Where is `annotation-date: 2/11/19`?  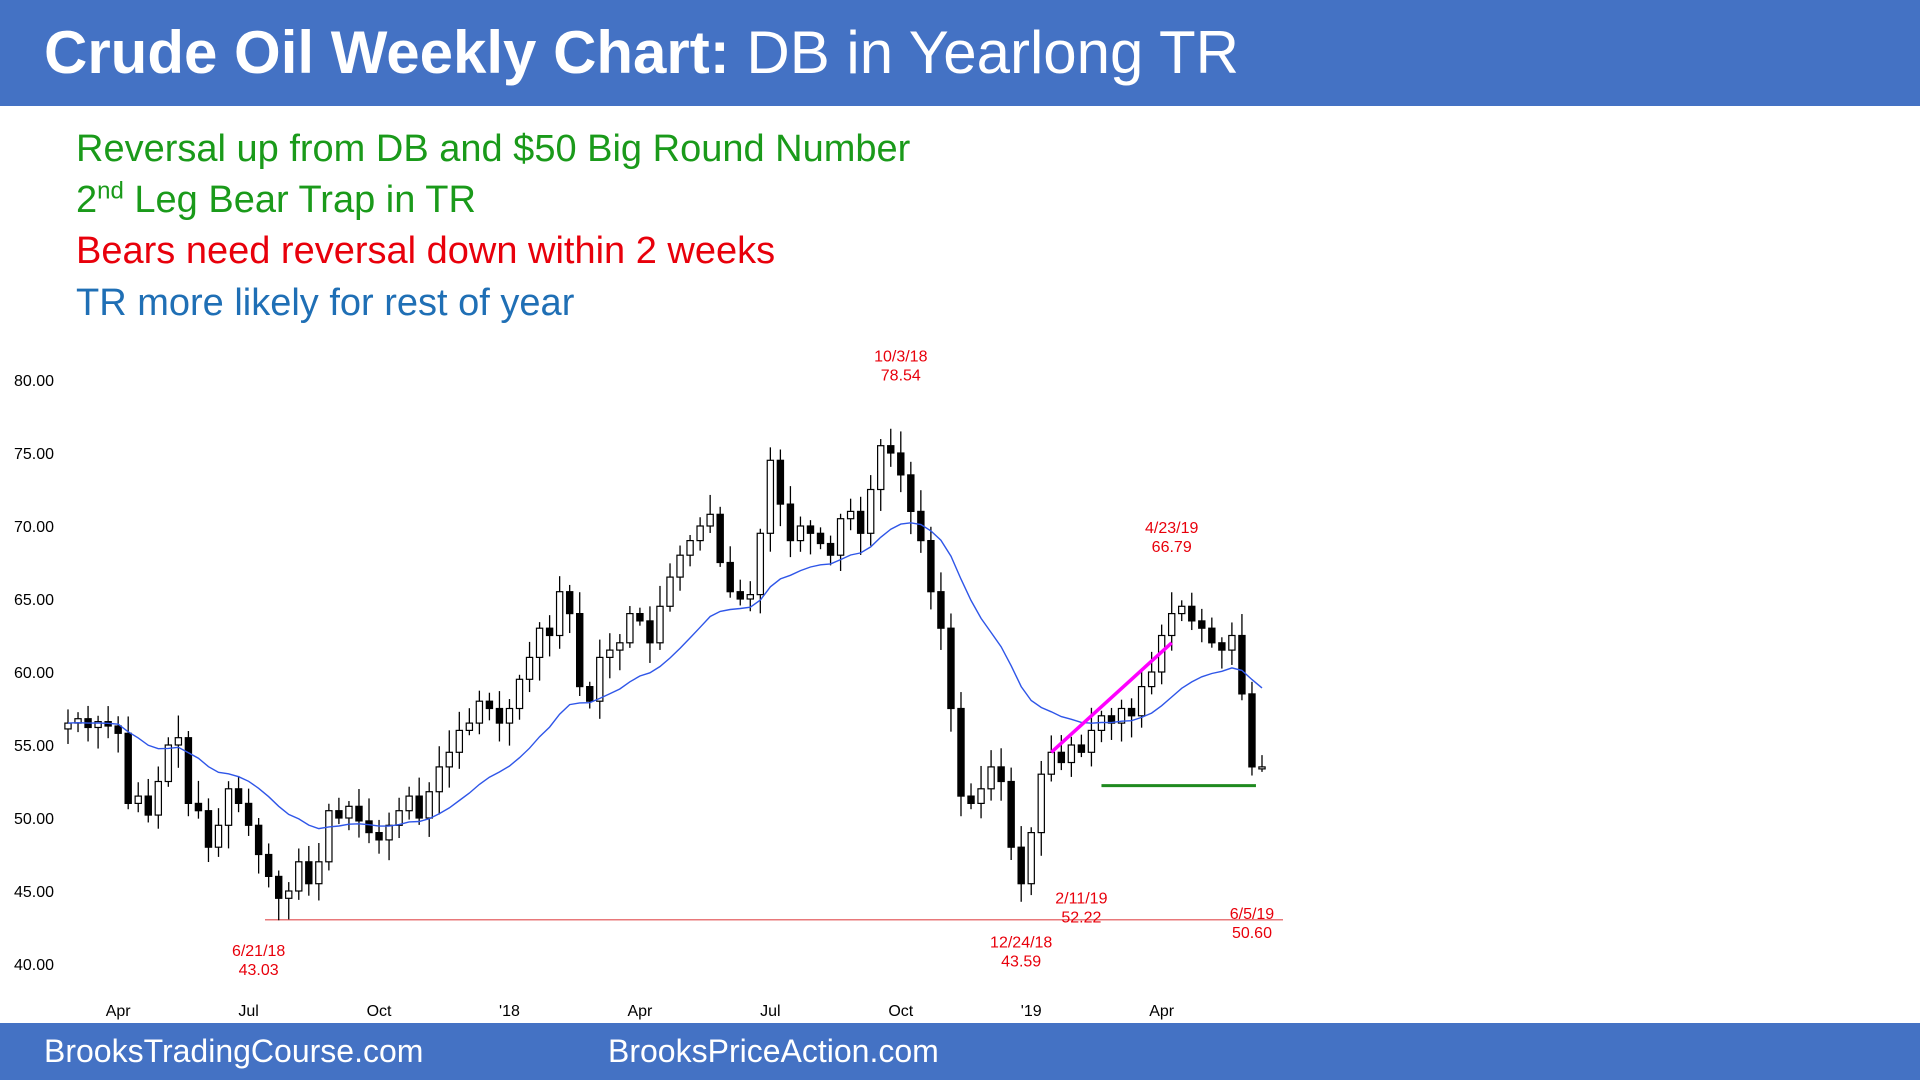 annotation-date: 2/11/19 is located at coordinates (1081, 899).